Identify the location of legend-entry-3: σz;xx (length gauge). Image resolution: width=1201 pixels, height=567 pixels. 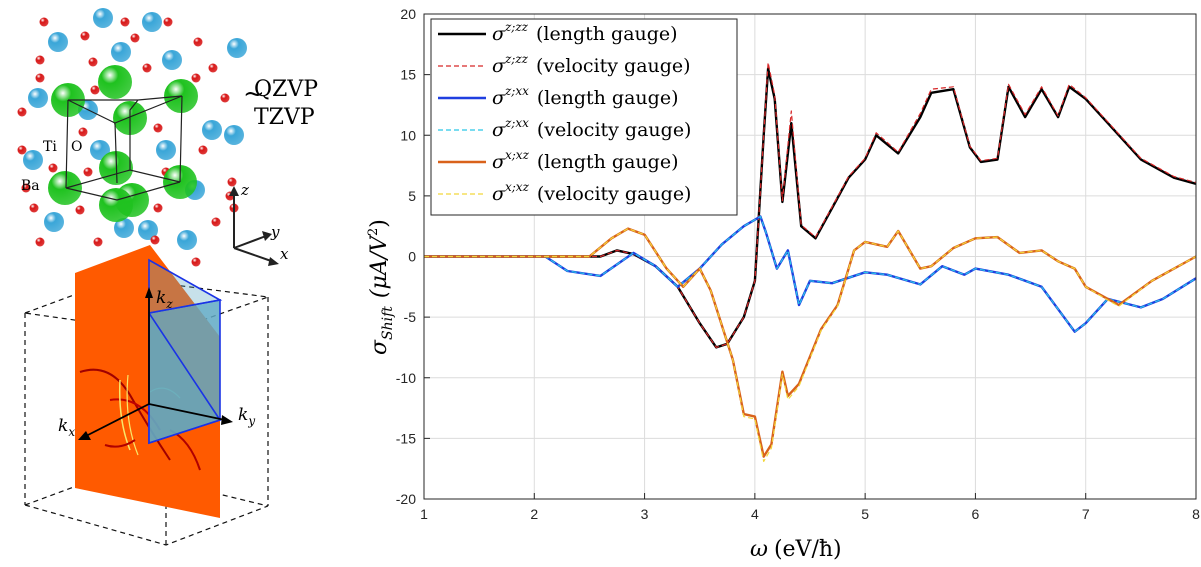
(585, 96).